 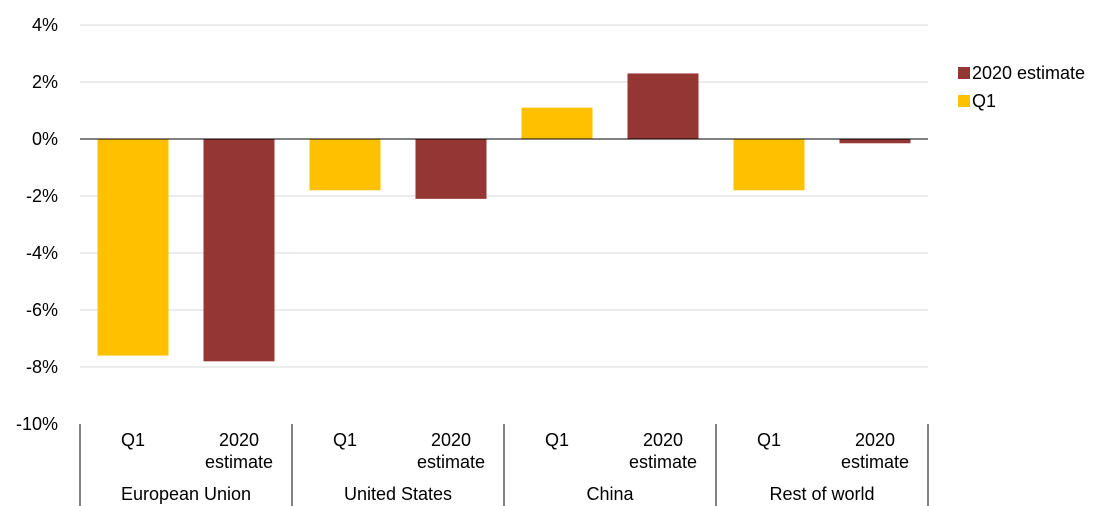 I want to click on bar-rest-of-world-q1, so click(x=769, y=165).